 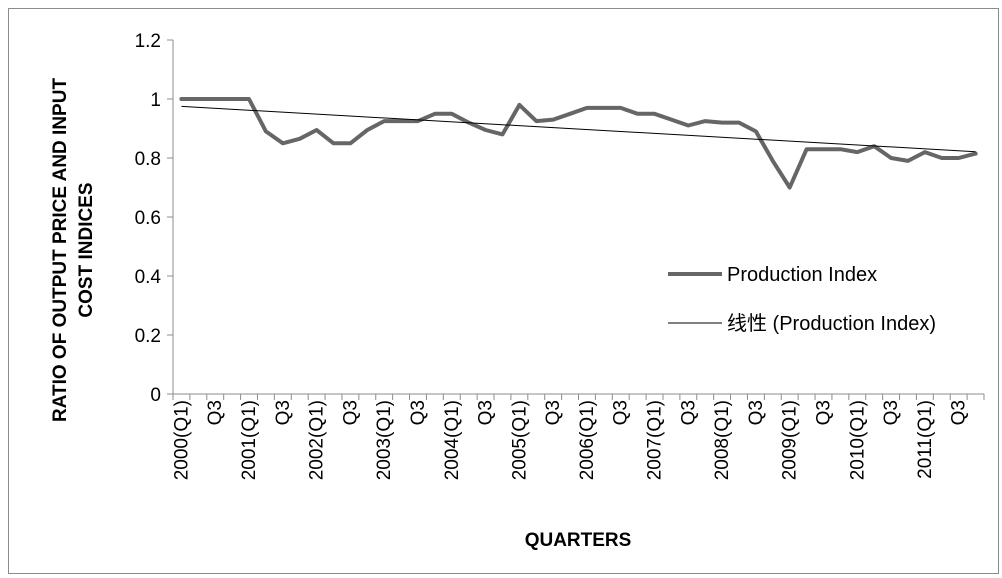 What do you see at coordinates (148, 41) in the screenshot?
I see `y-tick-label: 1.2` at bounding box center [148, 41].